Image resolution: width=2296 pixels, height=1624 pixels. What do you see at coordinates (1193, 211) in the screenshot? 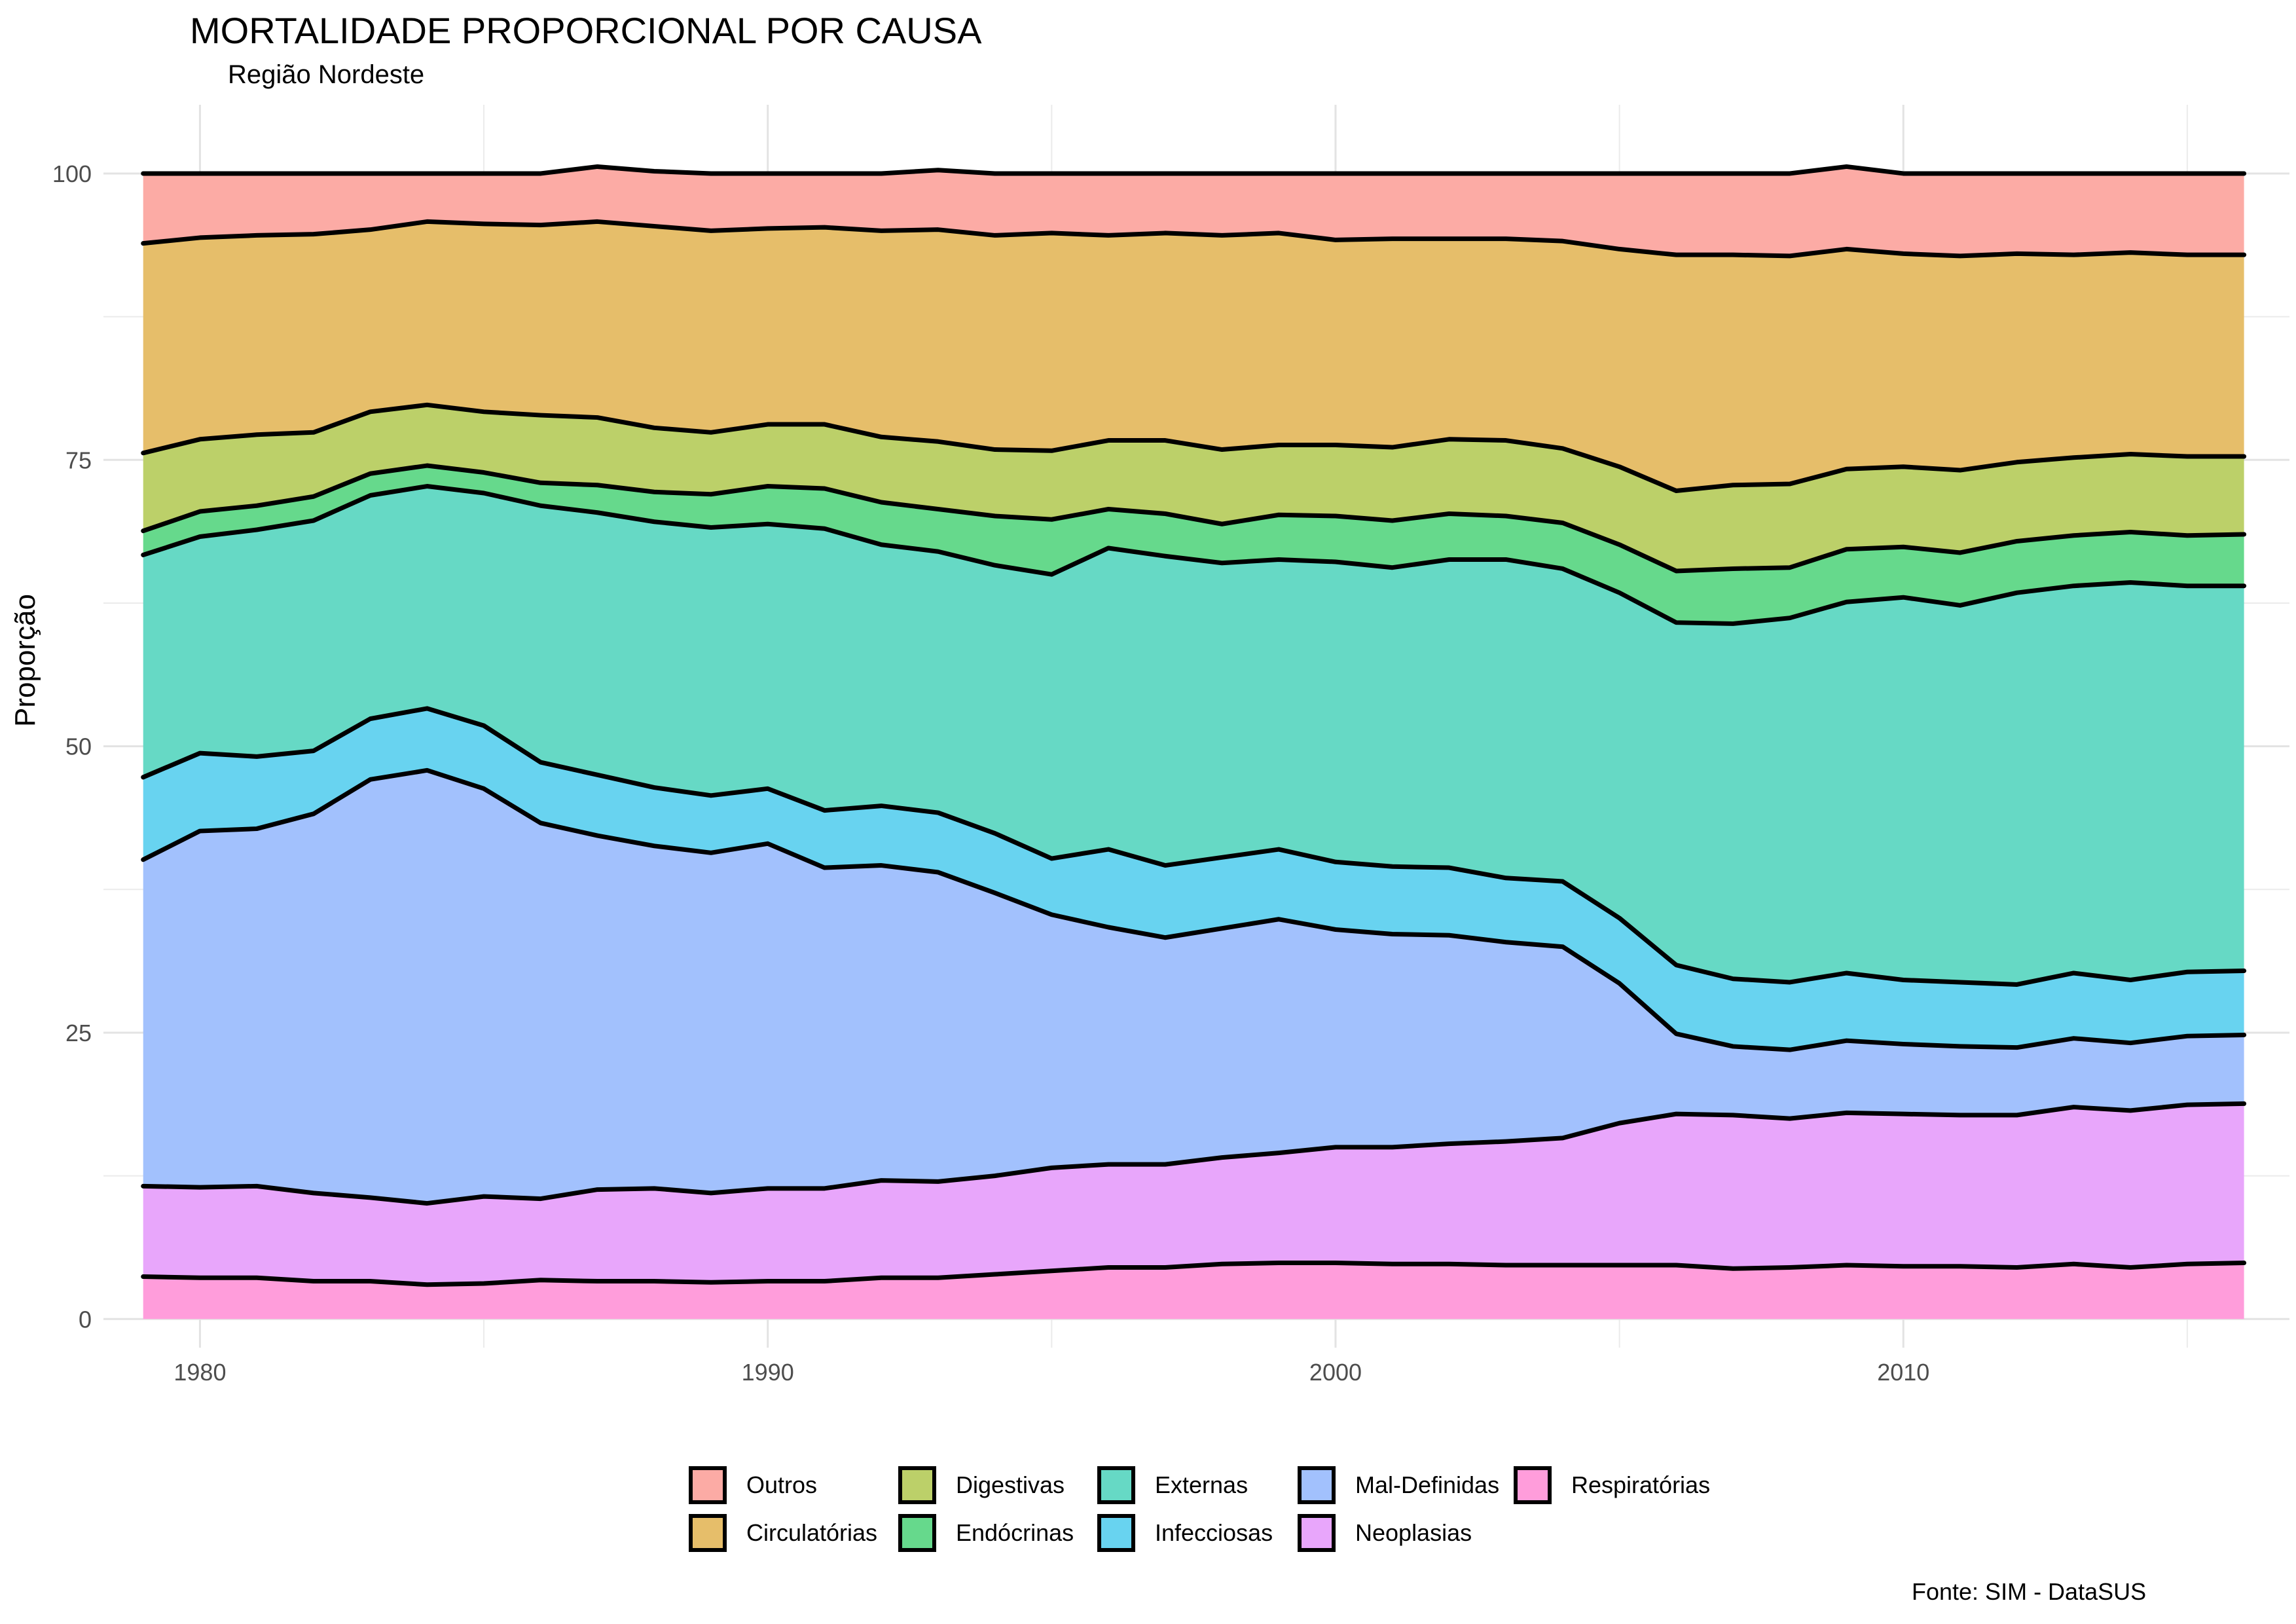
I see `area-outros` at bounding box center [1193, 211].